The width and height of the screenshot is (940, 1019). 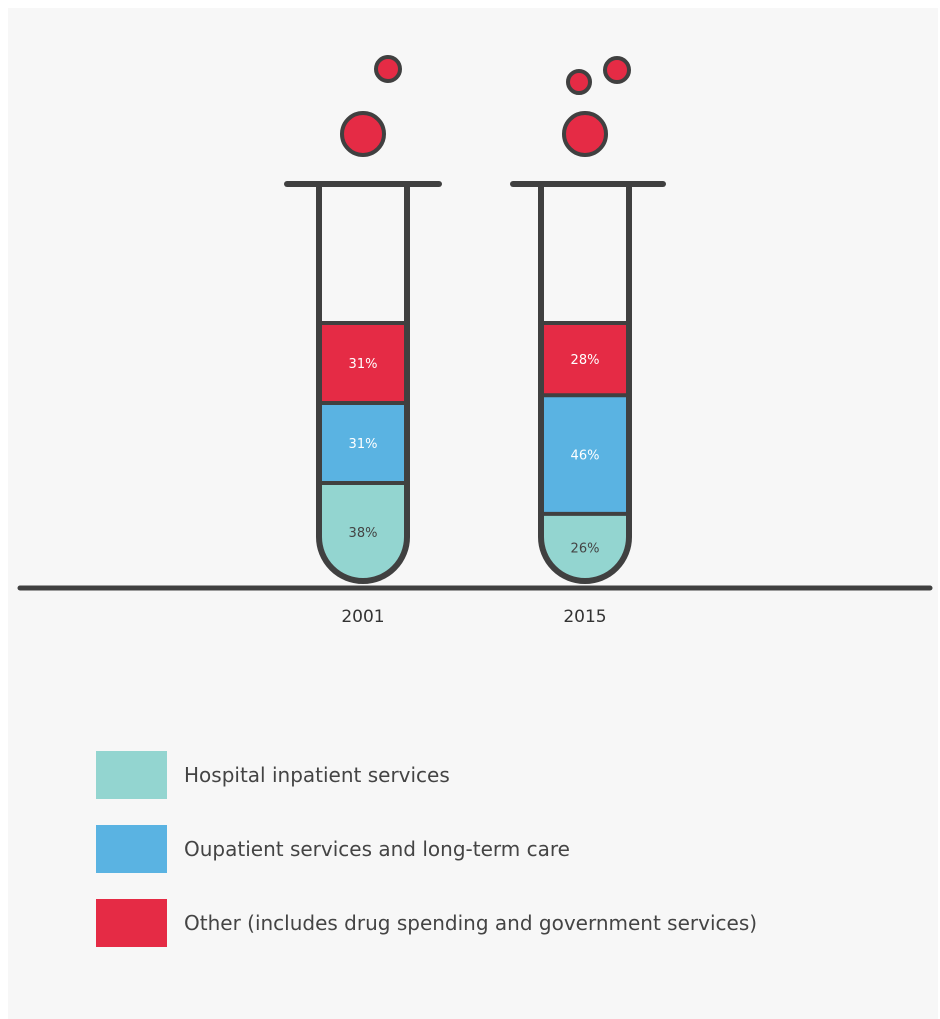 I want to click on value-label-2015-hospital-inpatient: 26%, so click(x=585, y=548).